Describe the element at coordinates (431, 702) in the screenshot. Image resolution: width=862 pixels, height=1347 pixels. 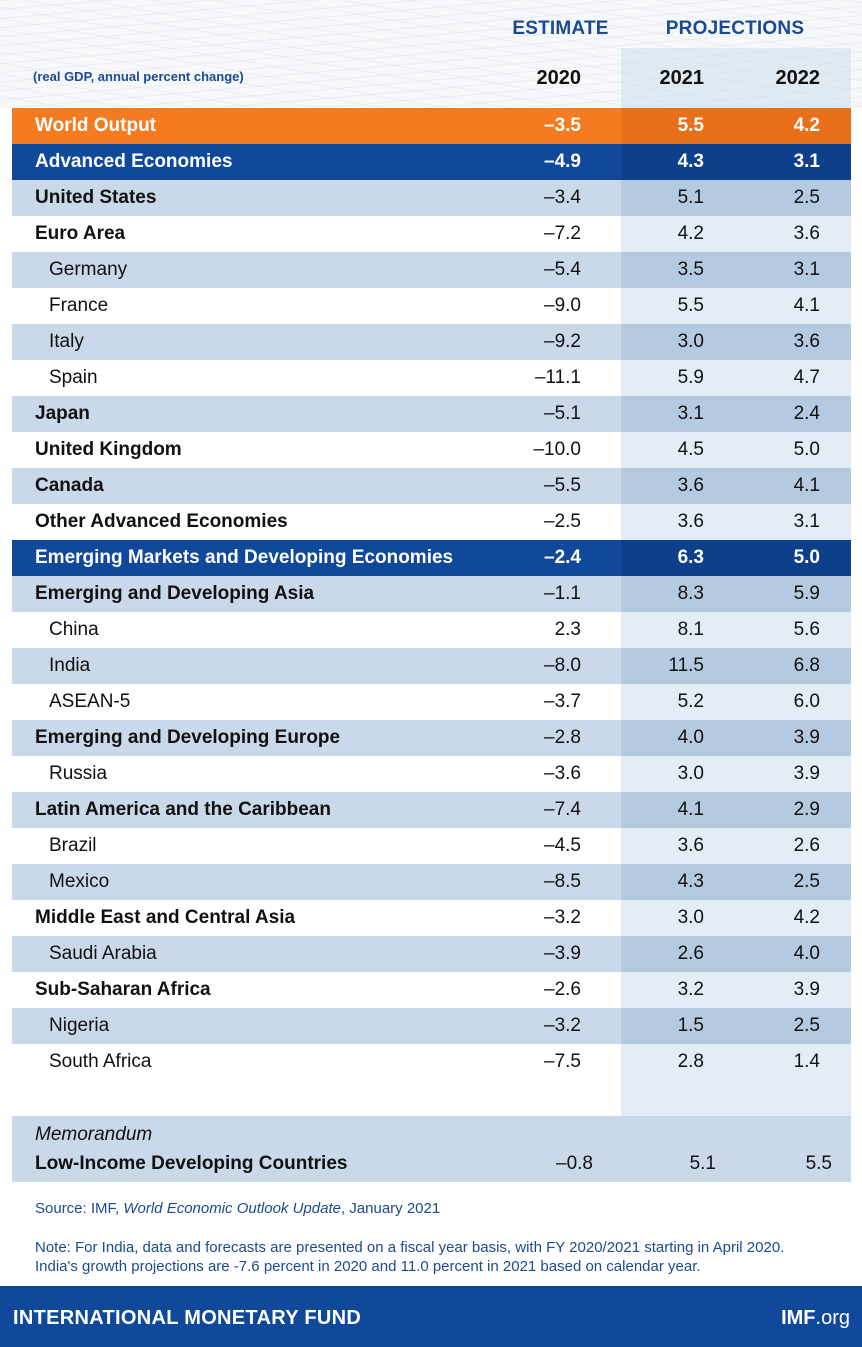
I see `table-row: ASEAN-5 –3.7 5.2 6.0` at that location.